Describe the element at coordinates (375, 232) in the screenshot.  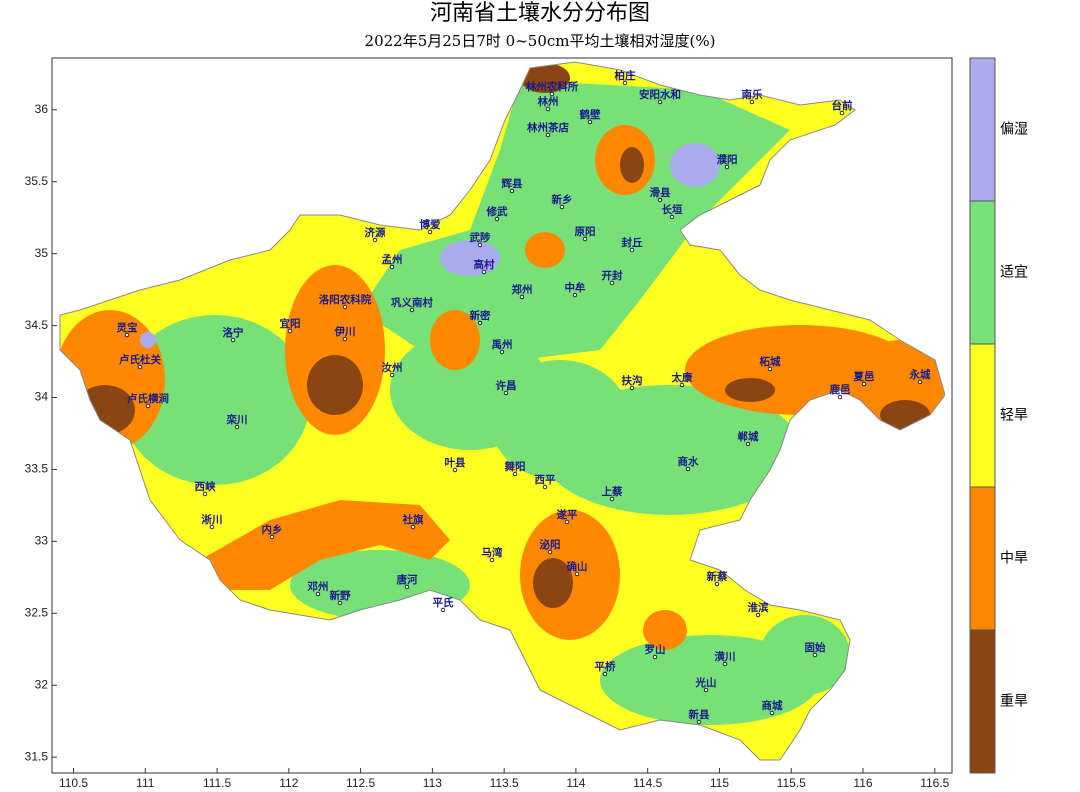
I see `station-label: 济源` at that location.